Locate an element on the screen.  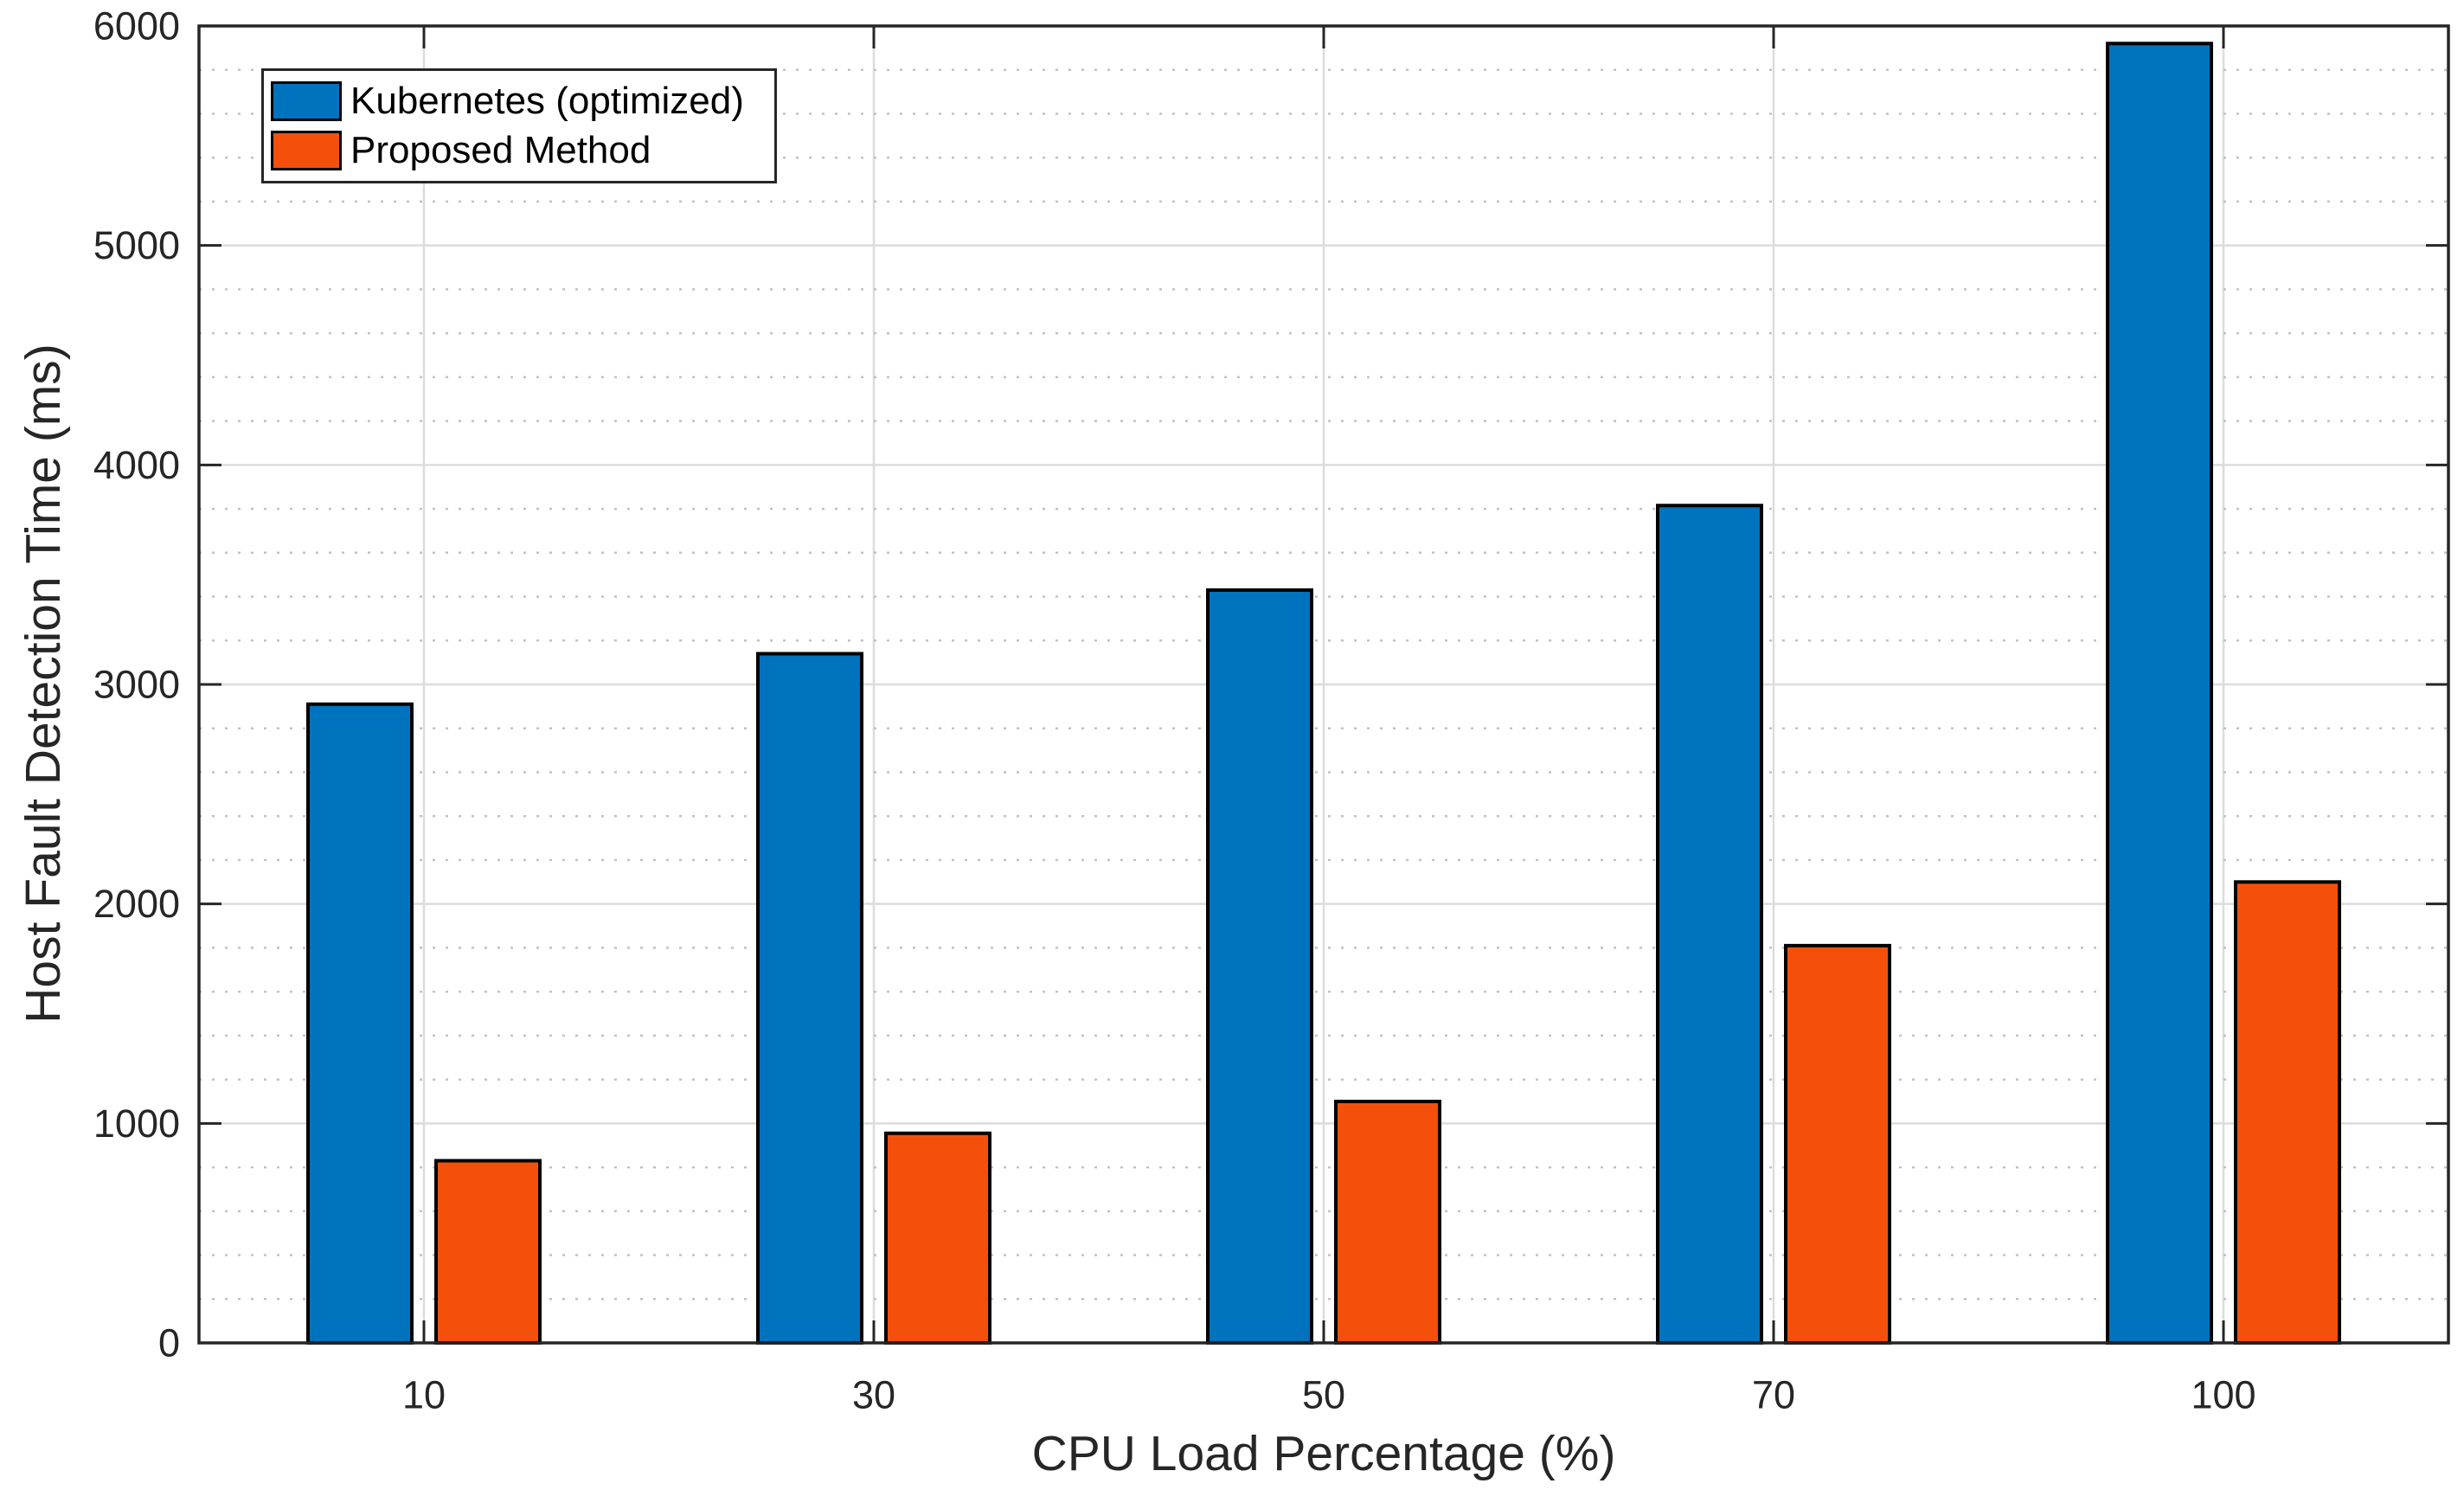
legend-entry-kubernetes: Kubernetes (optimized) is located at coordinates (522, 102).